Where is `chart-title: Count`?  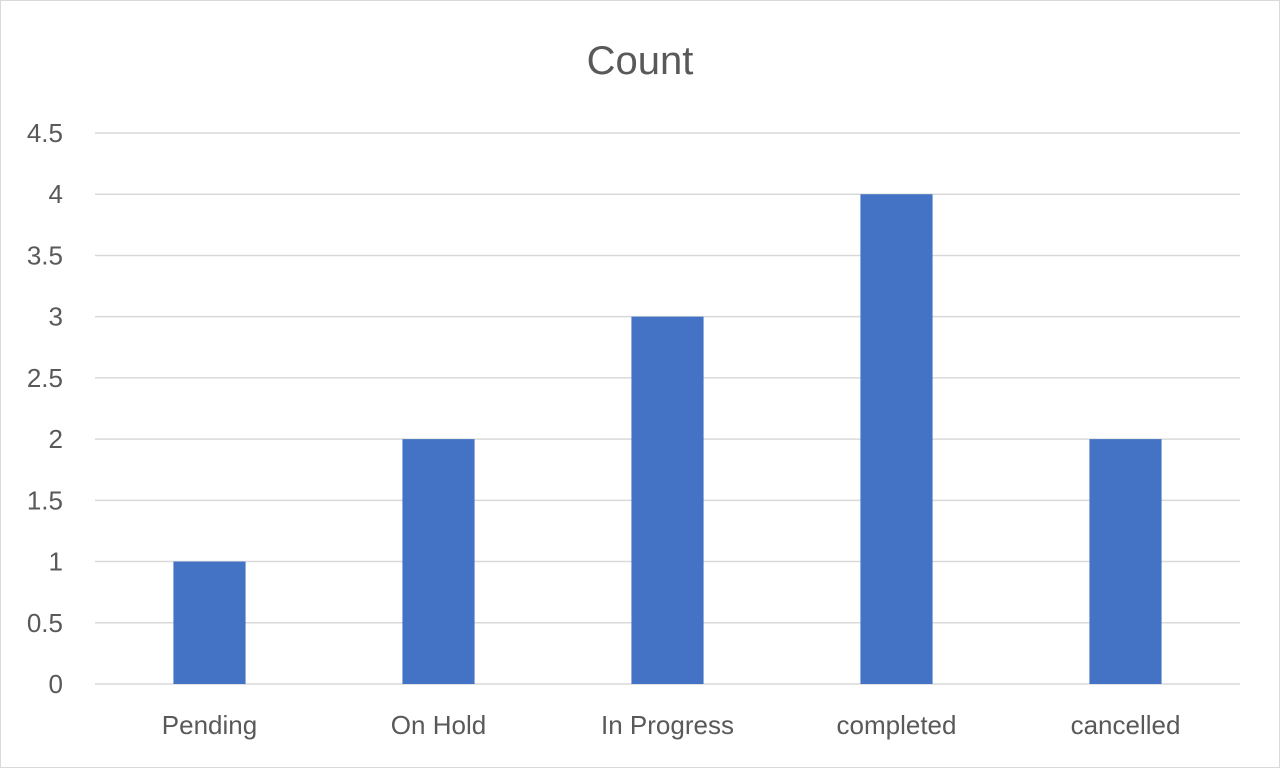 chart-title: Count is located at coordinates (640, 61).